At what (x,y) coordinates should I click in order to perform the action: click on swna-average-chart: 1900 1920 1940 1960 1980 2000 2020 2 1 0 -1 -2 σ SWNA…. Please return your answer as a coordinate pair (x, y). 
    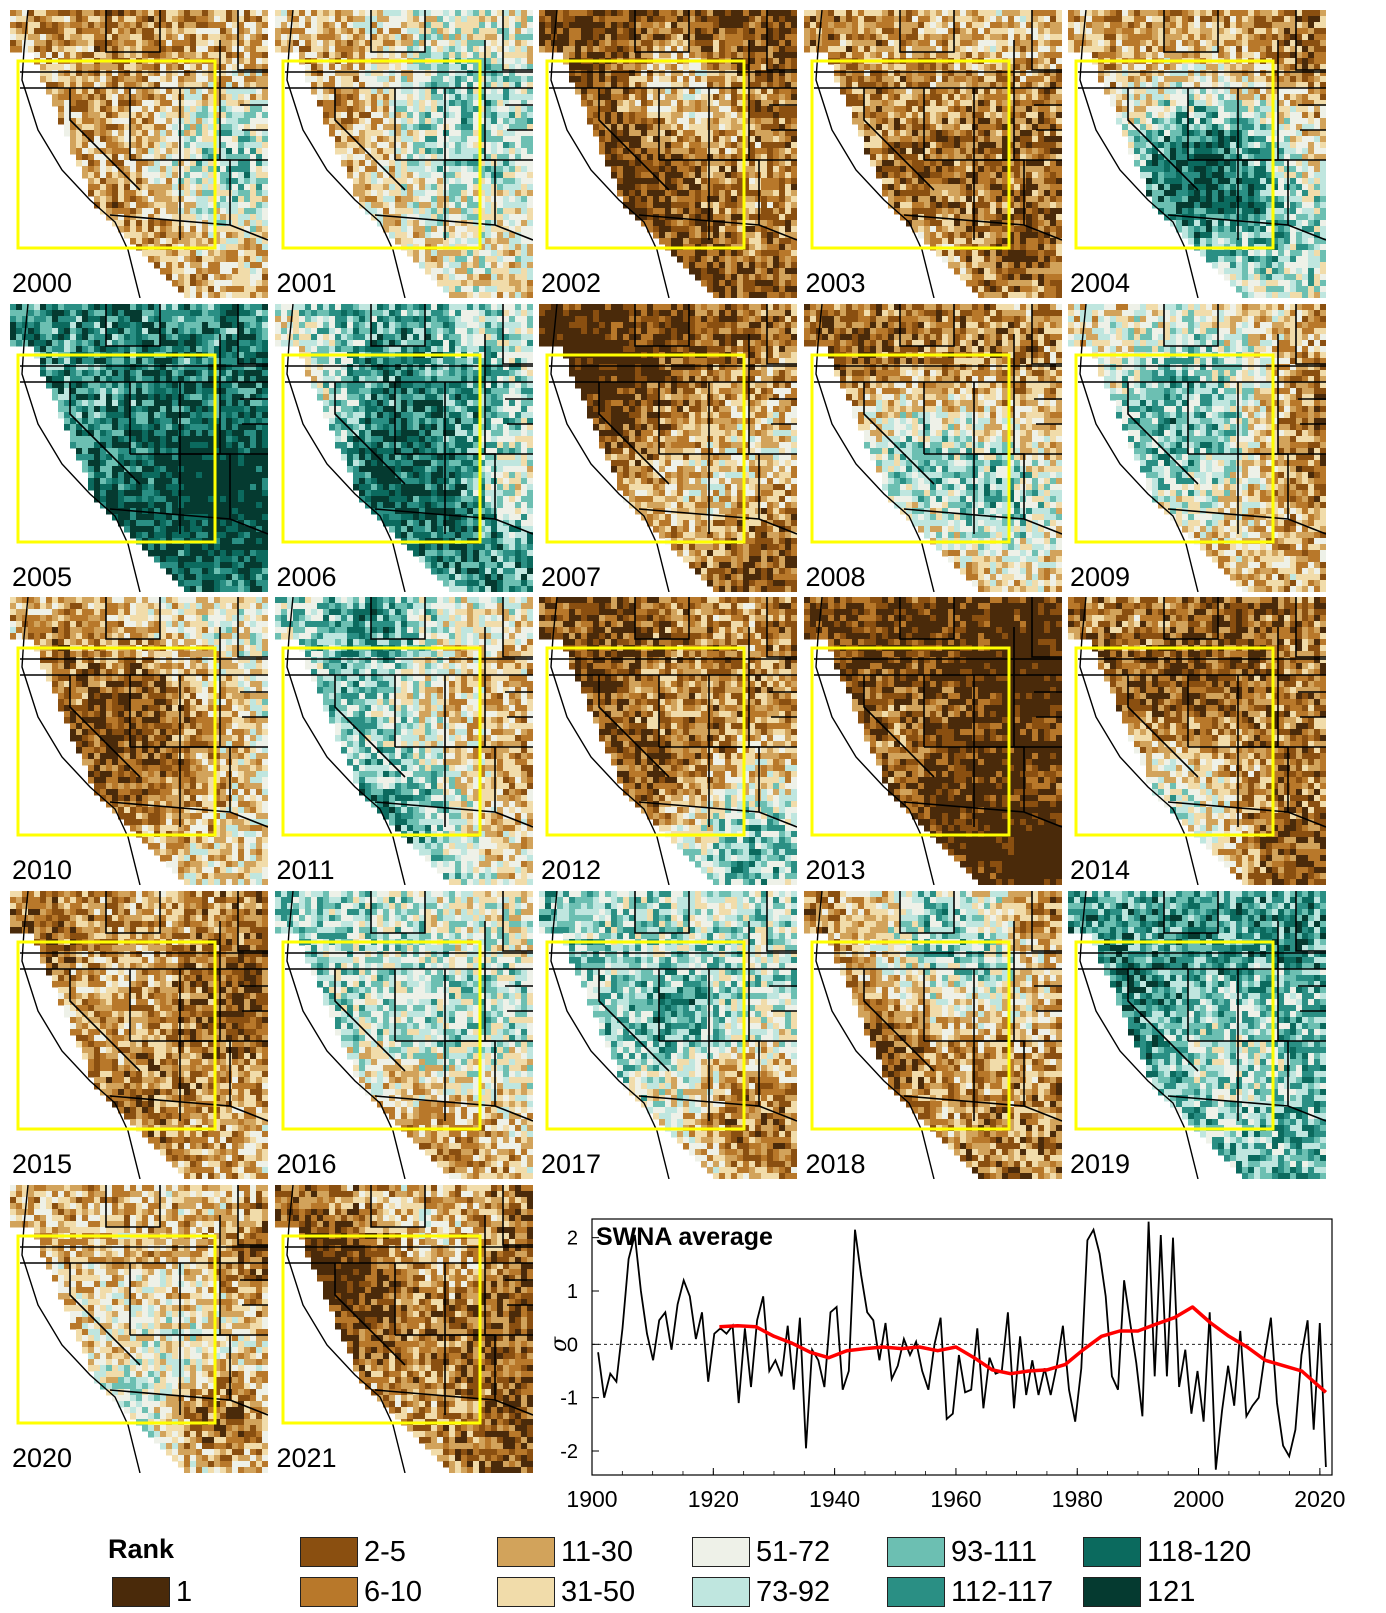
    Looking at the image, I should click on (952, 1372).